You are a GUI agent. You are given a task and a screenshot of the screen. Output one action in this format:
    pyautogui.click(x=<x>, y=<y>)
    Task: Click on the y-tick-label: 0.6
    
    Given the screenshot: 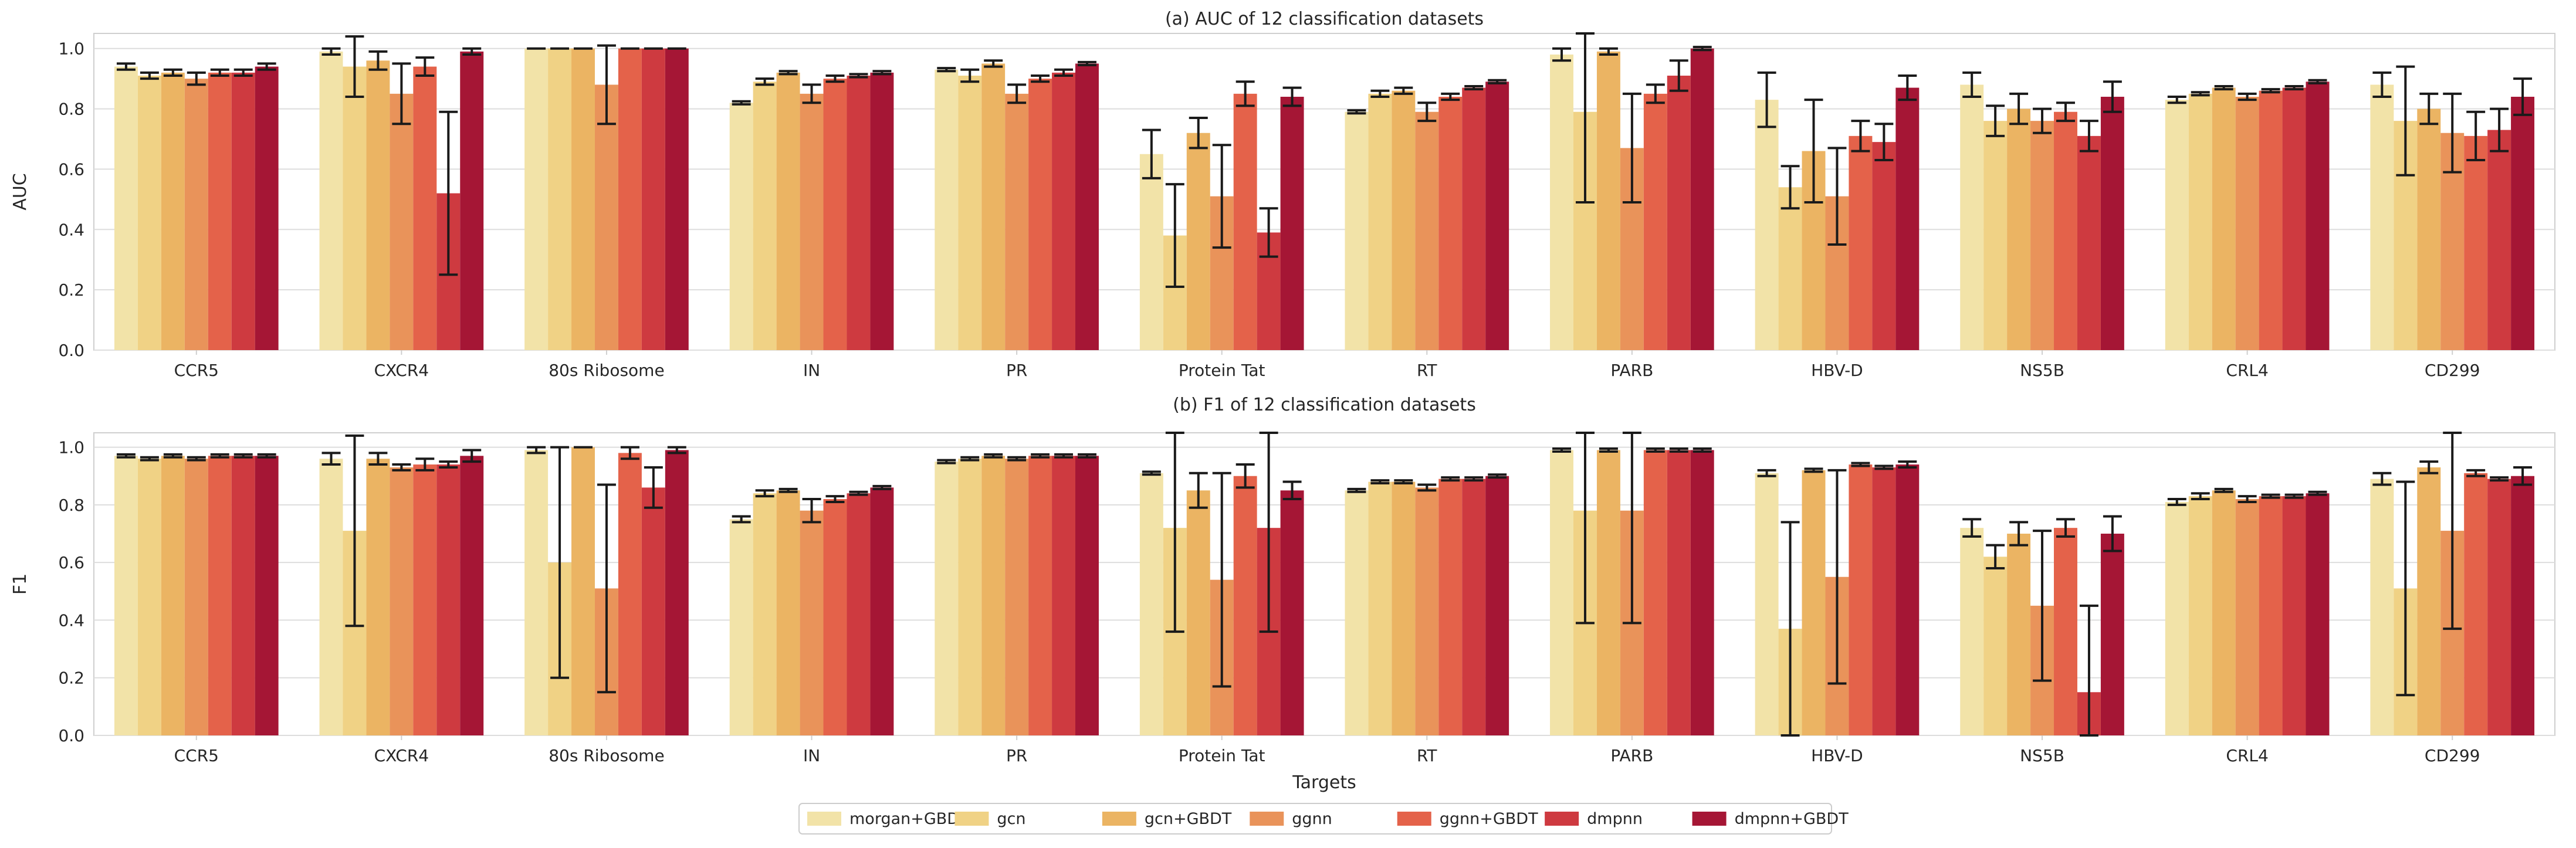 What is the action you would take?
    pyautogui.click(x=71, y=170)
    